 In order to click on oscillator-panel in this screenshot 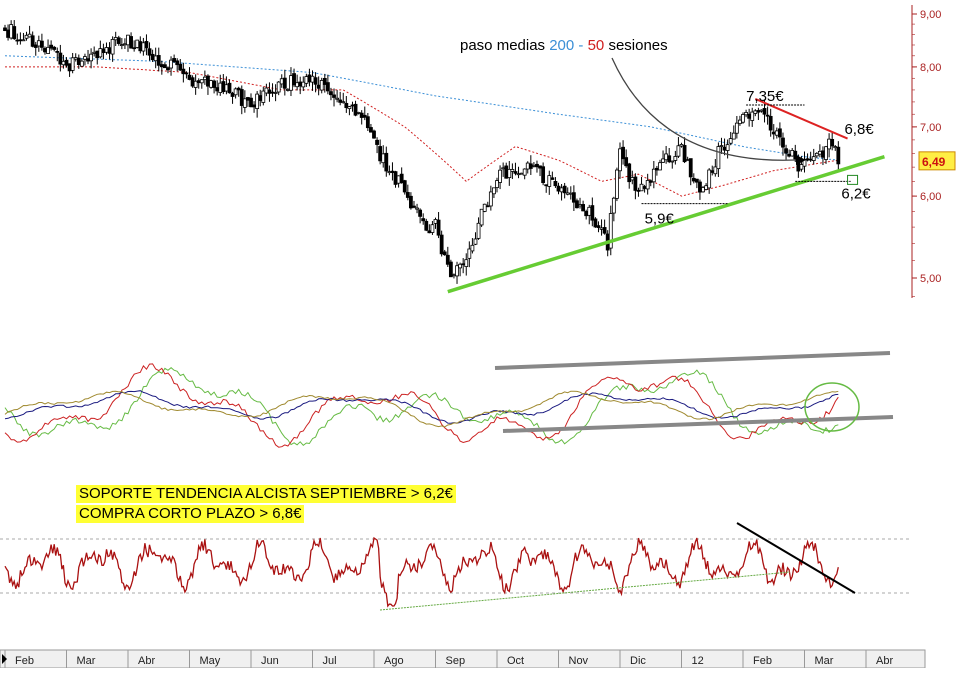, I will do `click(449, 399)`.